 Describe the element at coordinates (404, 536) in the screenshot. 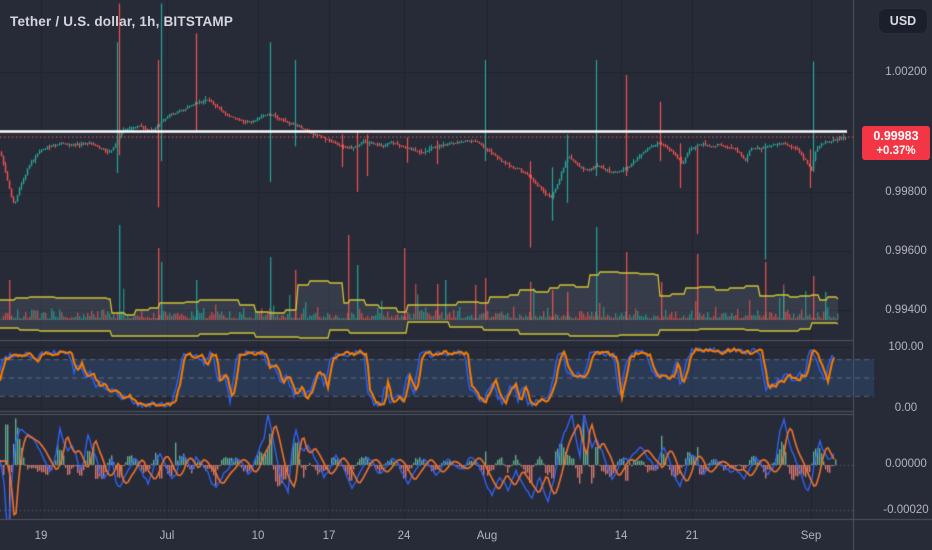

I see `time-axis-tick: 24` at that location.